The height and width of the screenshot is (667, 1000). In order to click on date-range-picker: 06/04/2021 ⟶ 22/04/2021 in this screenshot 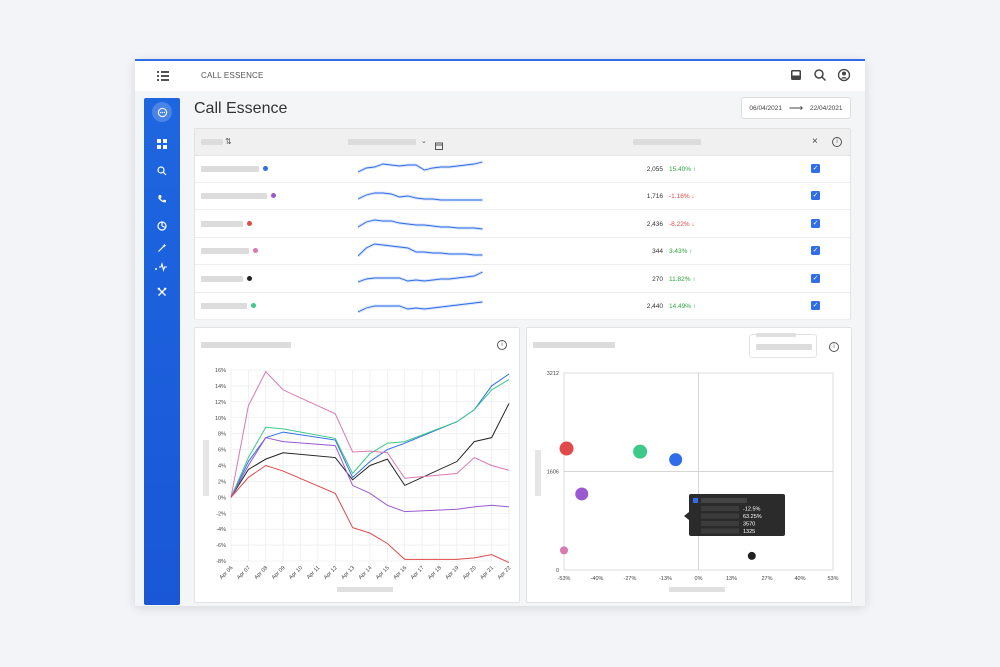, I will do `click(796, 108)`.